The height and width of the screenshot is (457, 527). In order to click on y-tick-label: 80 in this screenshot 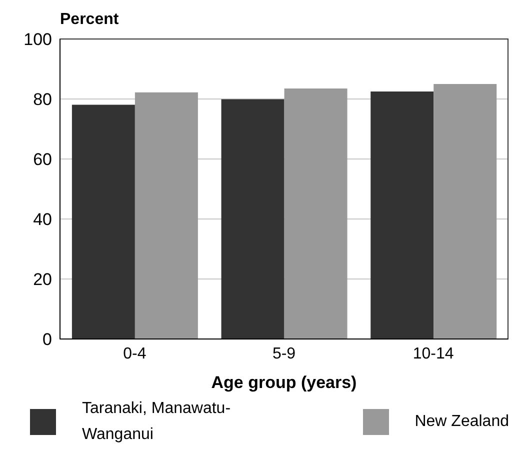, I will do `click(42, 100)`.